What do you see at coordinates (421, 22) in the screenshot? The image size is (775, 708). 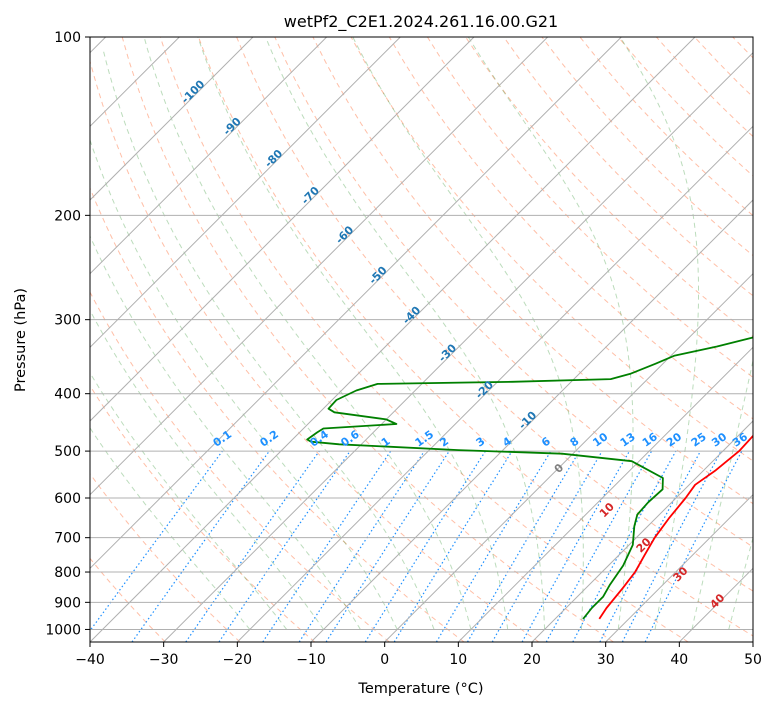 I see `chart-title: wetPf2_C2E1.2024.261.16.00.G21` at bounding box center [421, 22].